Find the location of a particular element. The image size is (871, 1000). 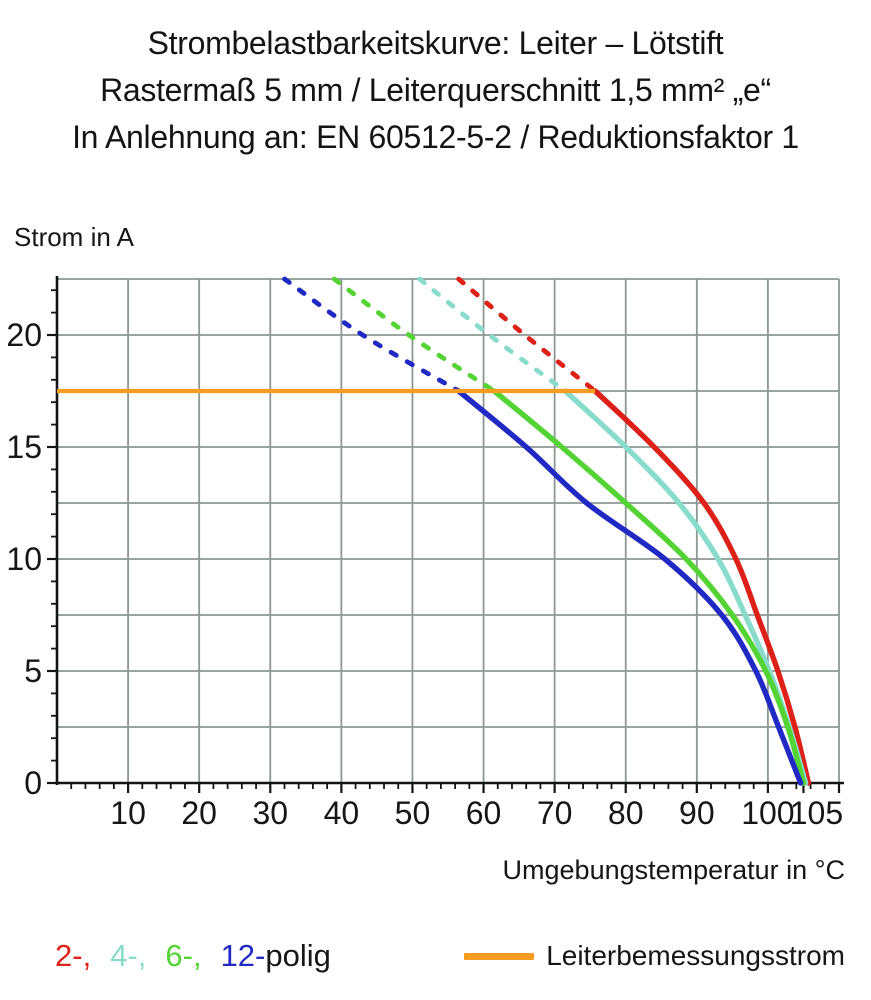

curve-solid-6-polig is located at coordinates (649, 587).